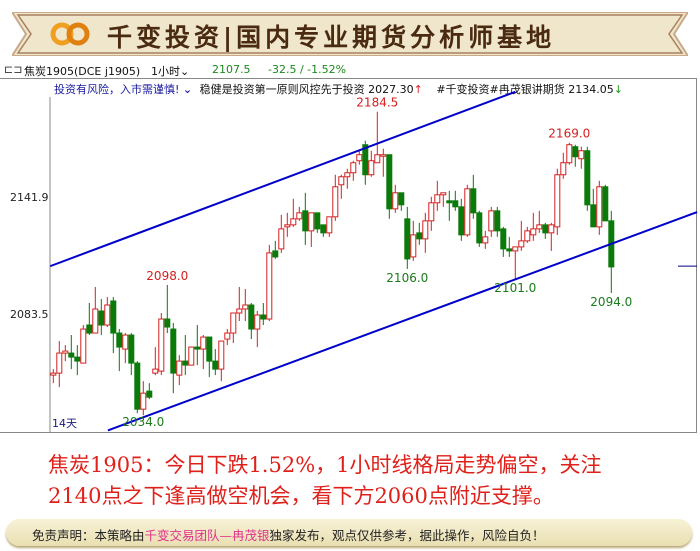 The image size is (700, 551). Describe the element at coordinates (82, 71) in the screenshot. I see `symbol-name: 焦炭1905(DCE j1905)` at that location.